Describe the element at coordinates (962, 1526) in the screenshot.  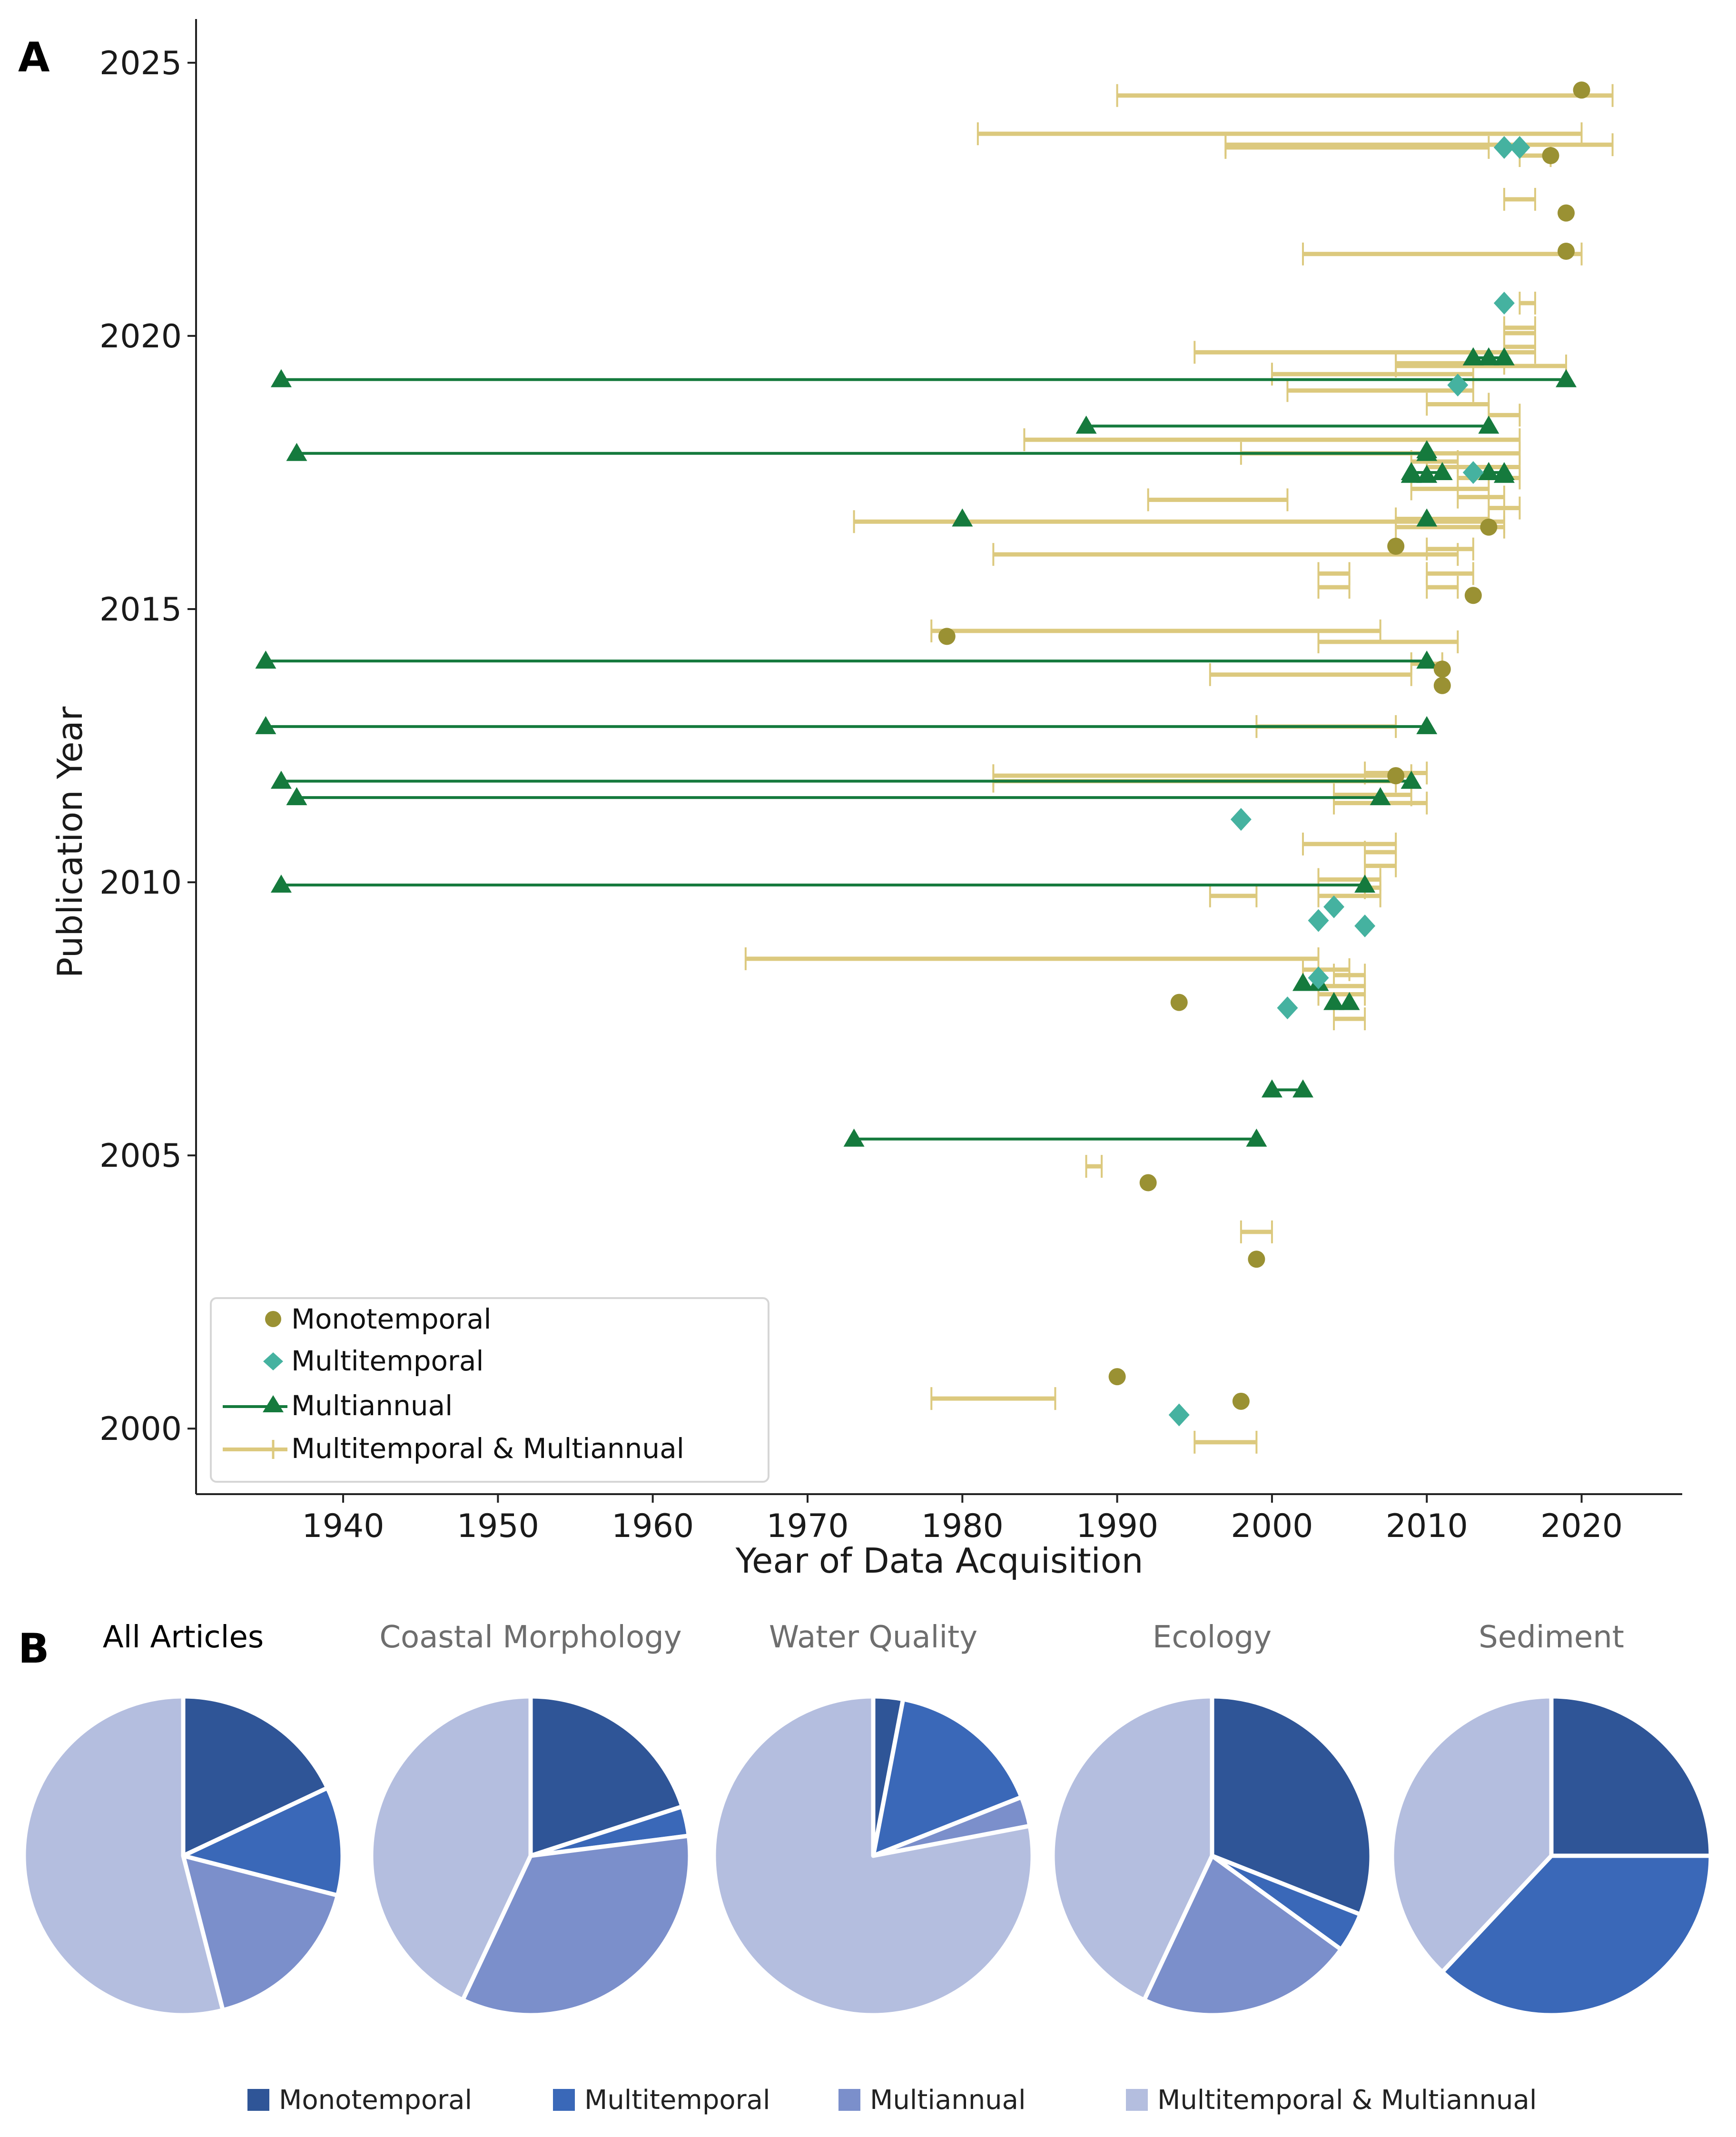
I see `x-tick-label: 1980` at that location.